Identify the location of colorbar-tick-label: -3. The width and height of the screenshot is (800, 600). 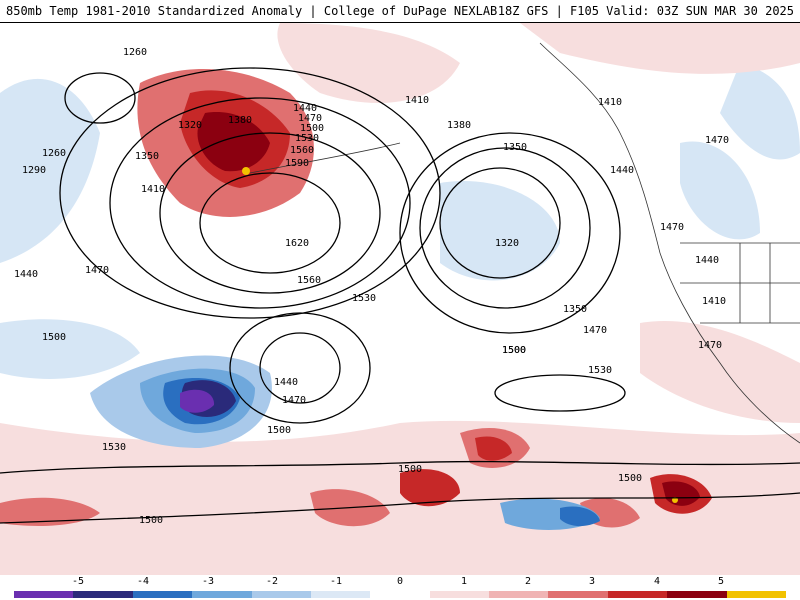
(208, 581).